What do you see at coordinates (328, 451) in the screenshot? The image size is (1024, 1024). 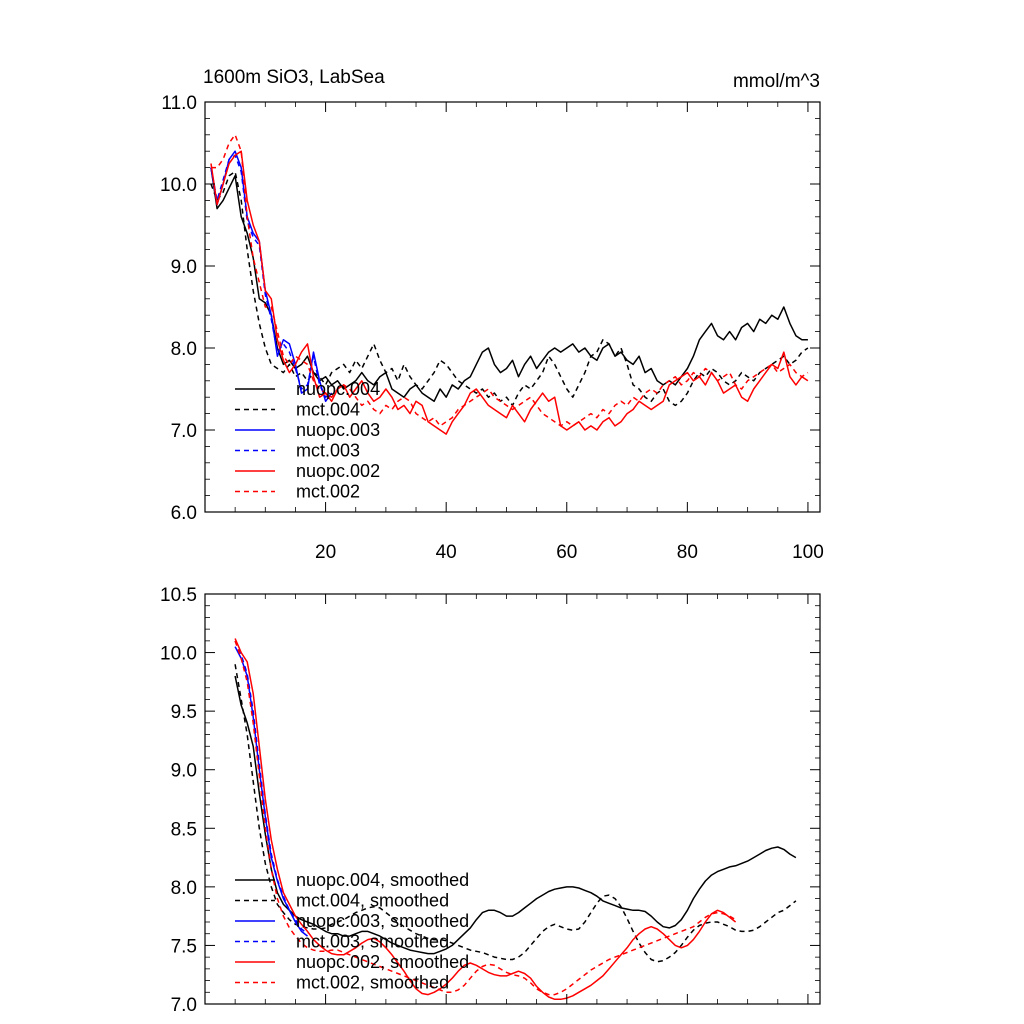 I see `legend-label: mct.003` at bounding box center [328, 451].